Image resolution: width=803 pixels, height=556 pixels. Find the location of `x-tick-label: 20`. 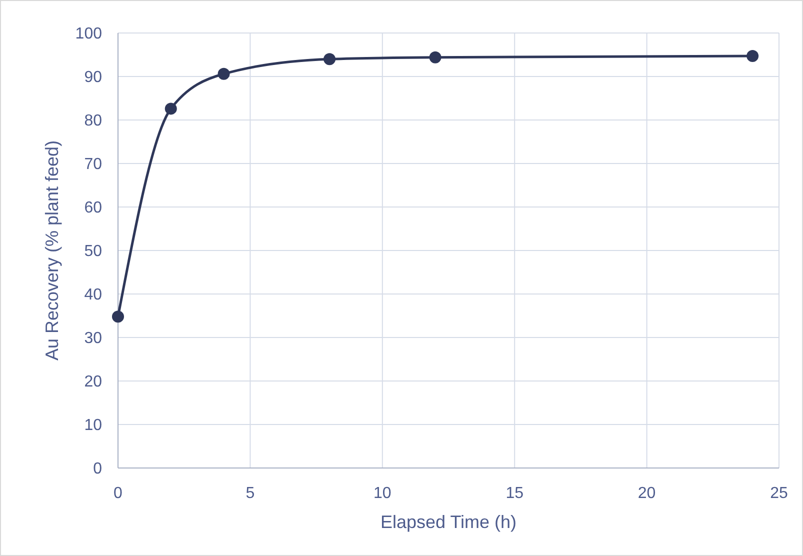

x-tick-label: 20 is located at coordinates (647, 493).